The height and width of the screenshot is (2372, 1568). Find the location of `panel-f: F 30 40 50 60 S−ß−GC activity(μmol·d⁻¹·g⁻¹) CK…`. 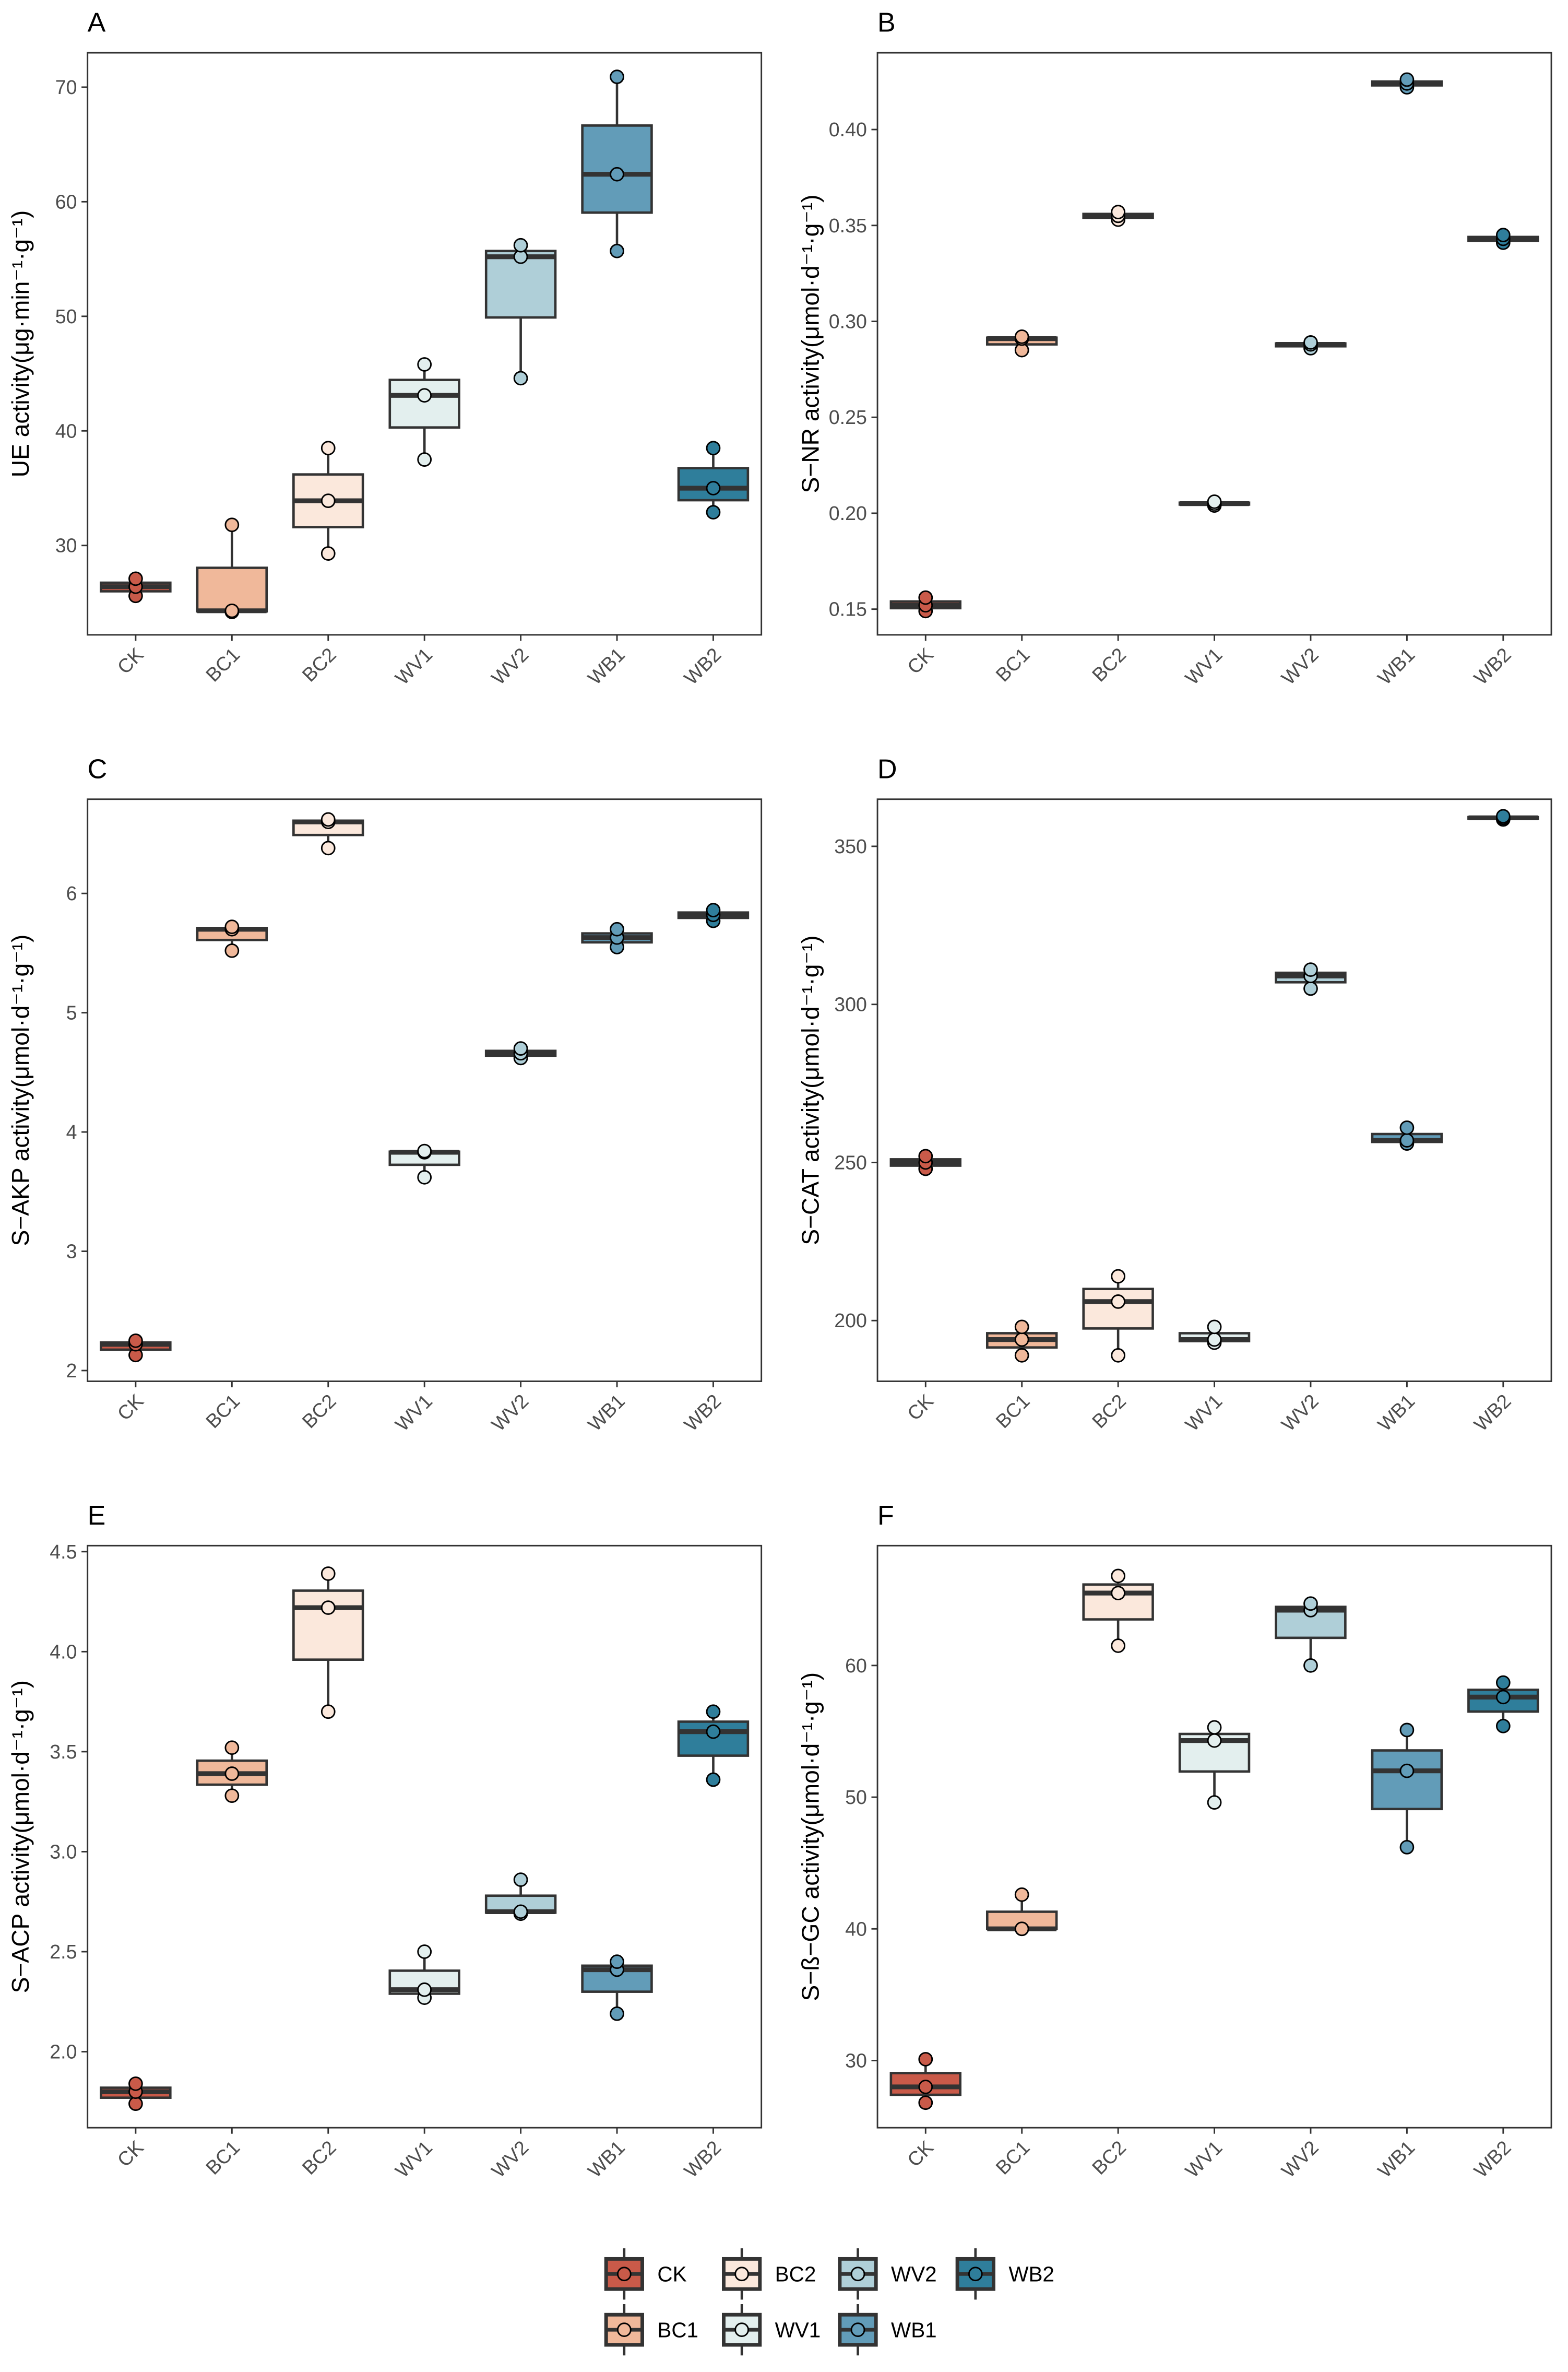

panel-f: F 30 40 50 60 S−ß−GC activity(μmol·d⁻¹·g⁻¹) CK… is located at coordinates (1174, 1842).